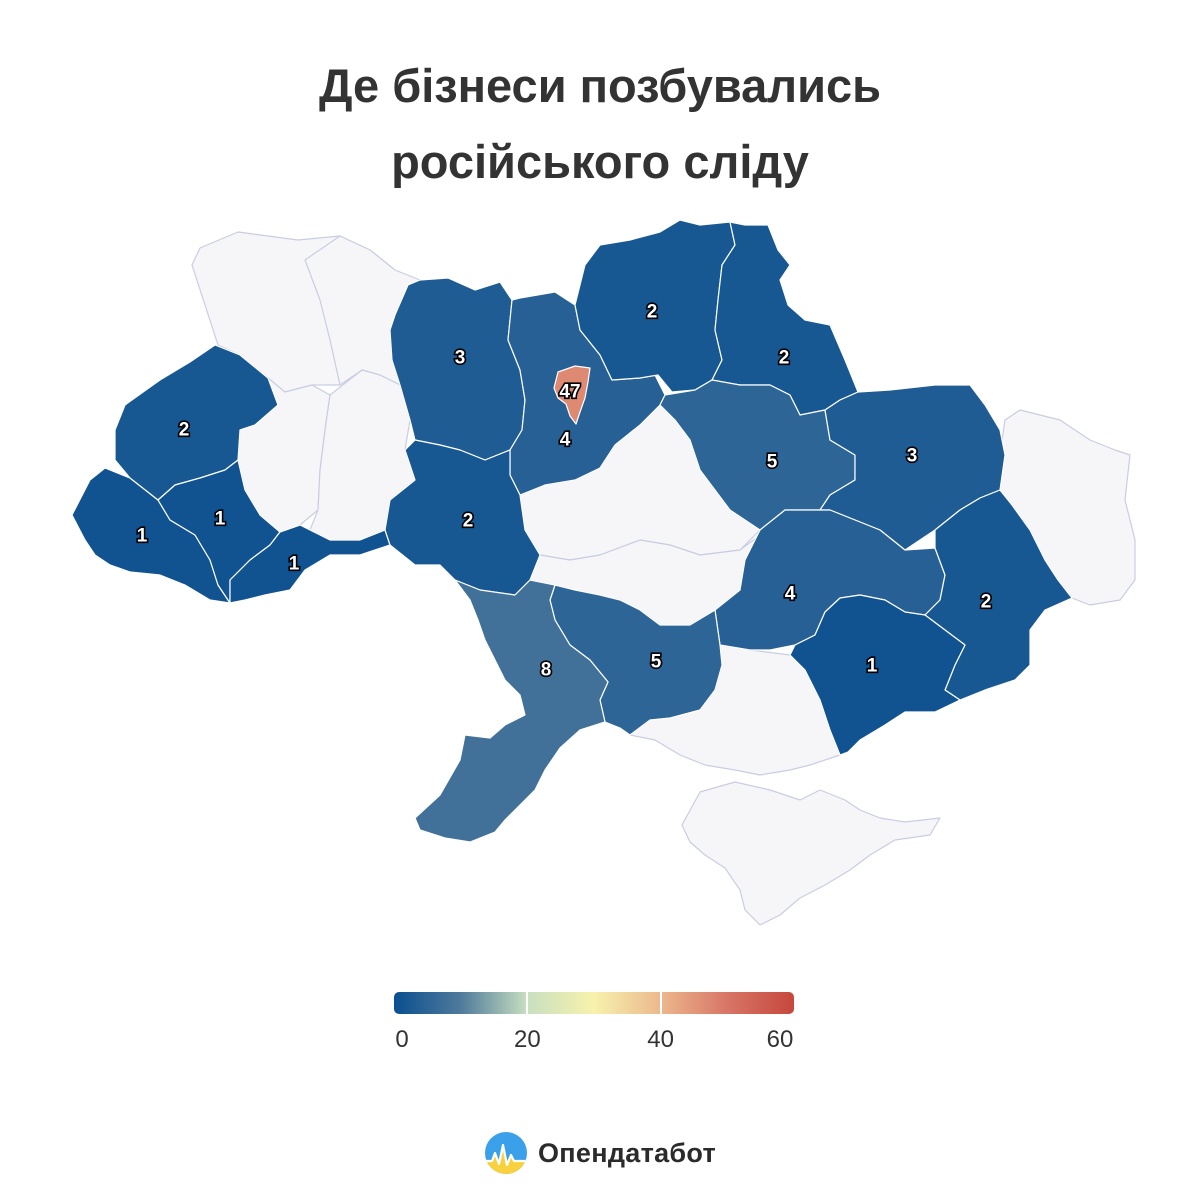 Image resolution: width=1200 pixels, height=1200 pixels. Describe the element at coordinates (656, 662) in the screenshot. I see `label-mykolaiv: 5` at that location.